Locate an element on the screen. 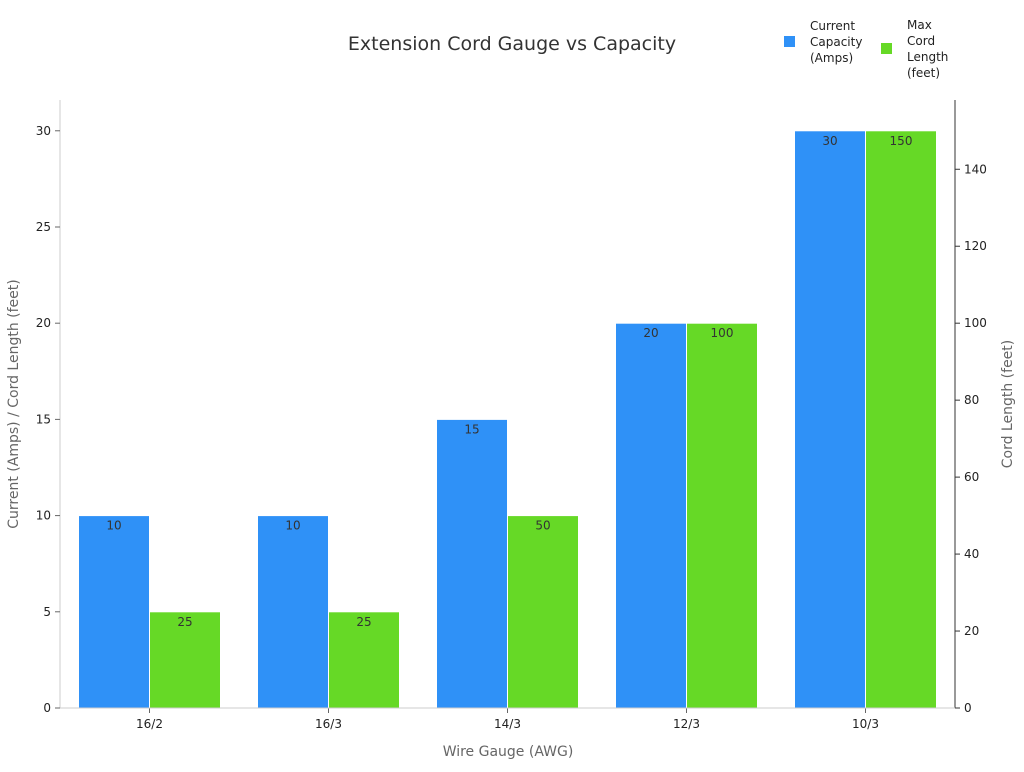  data-label: 150 is located at coordinates (901, 141).